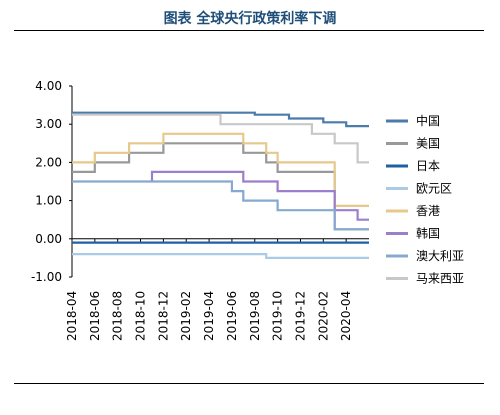 This screenshot has height=415, width=500. Describe the element at coordinates (434, 189) in the screenshot. I see `legend-label: 欧元区` at that location.